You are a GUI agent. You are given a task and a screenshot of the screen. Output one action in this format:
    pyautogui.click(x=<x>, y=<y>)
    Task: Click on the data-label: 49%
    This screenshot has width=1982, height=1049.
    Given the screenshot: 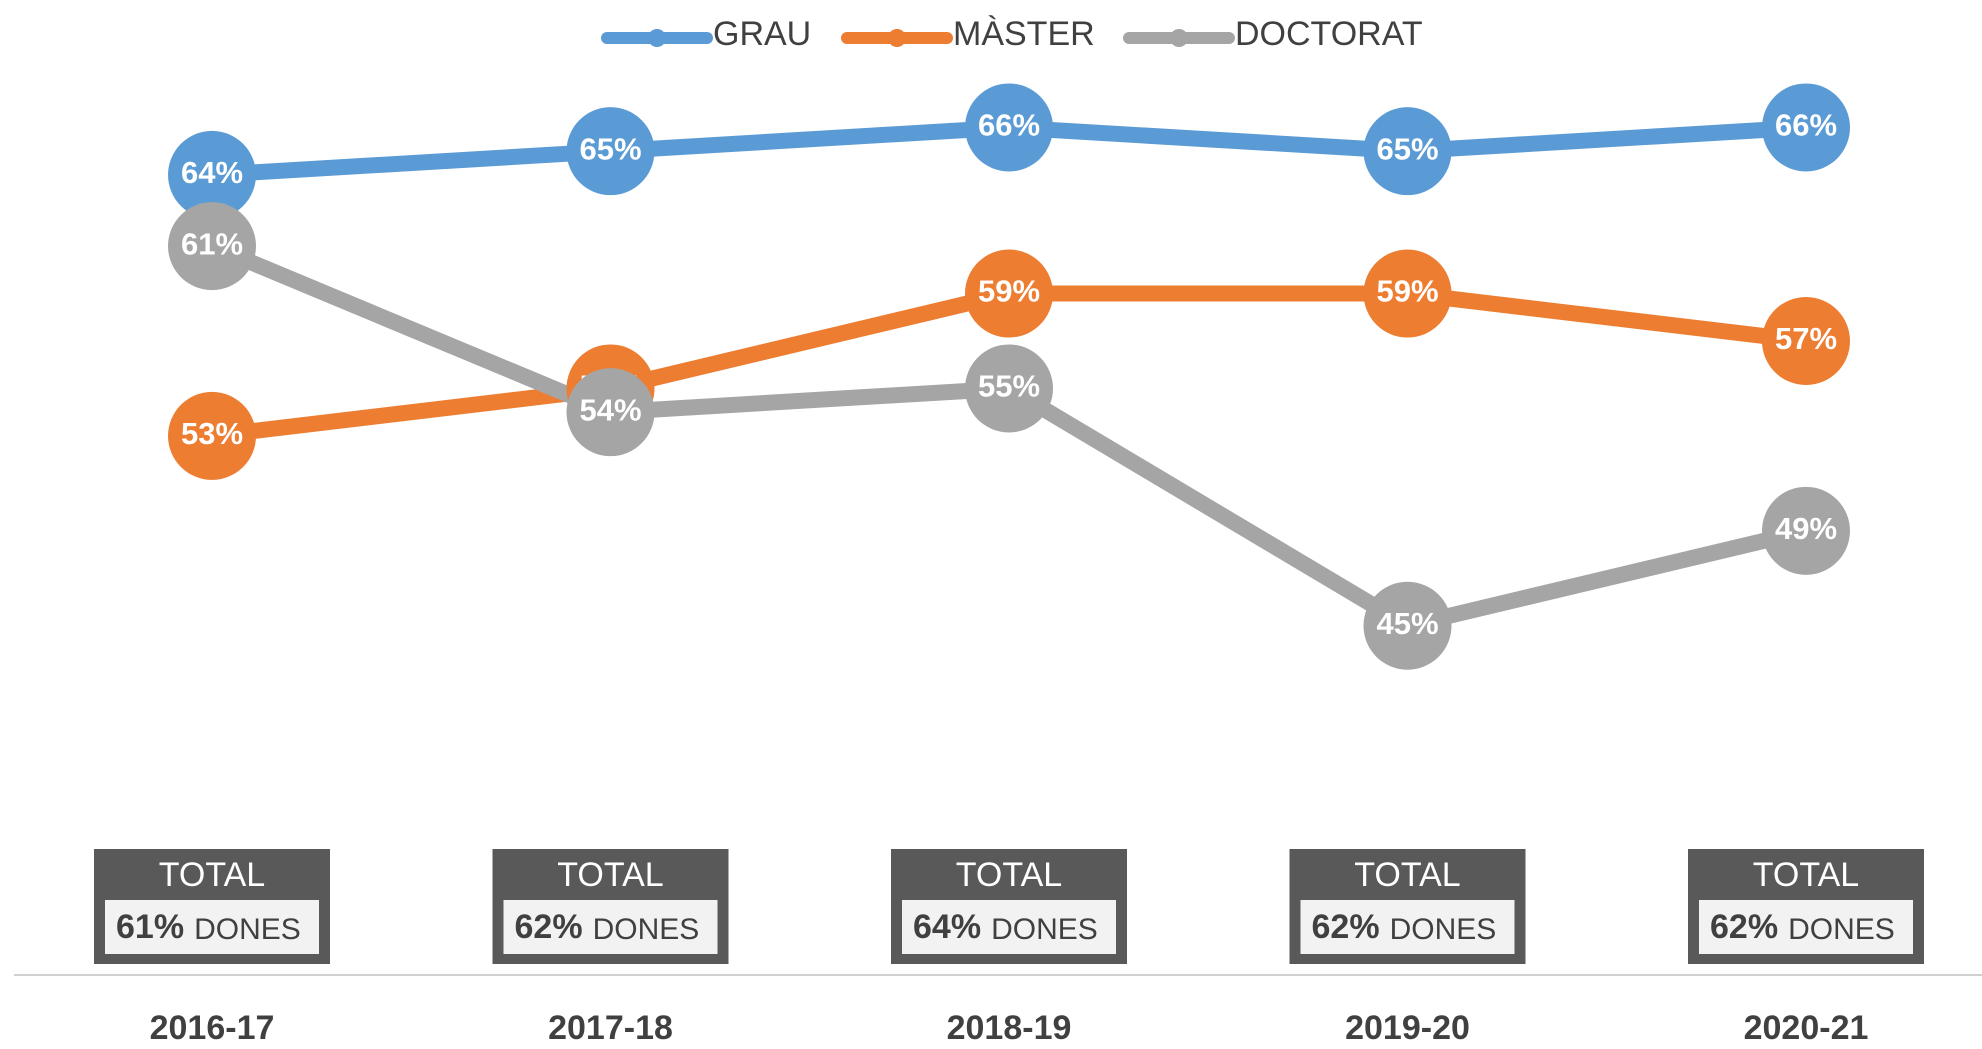 What is the action you would take?
    pyautogui.click(x=1806, y=528)
    